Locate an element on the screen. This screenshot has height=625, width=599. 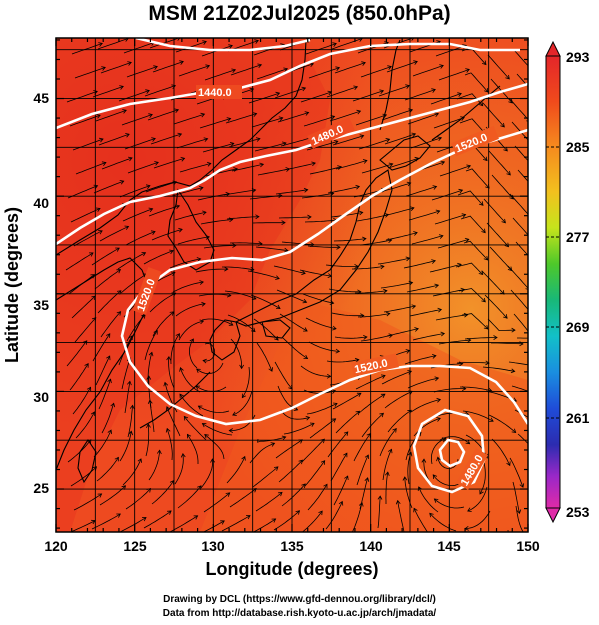
contour-label: 1440.0 is located at coordinates (215, 93).